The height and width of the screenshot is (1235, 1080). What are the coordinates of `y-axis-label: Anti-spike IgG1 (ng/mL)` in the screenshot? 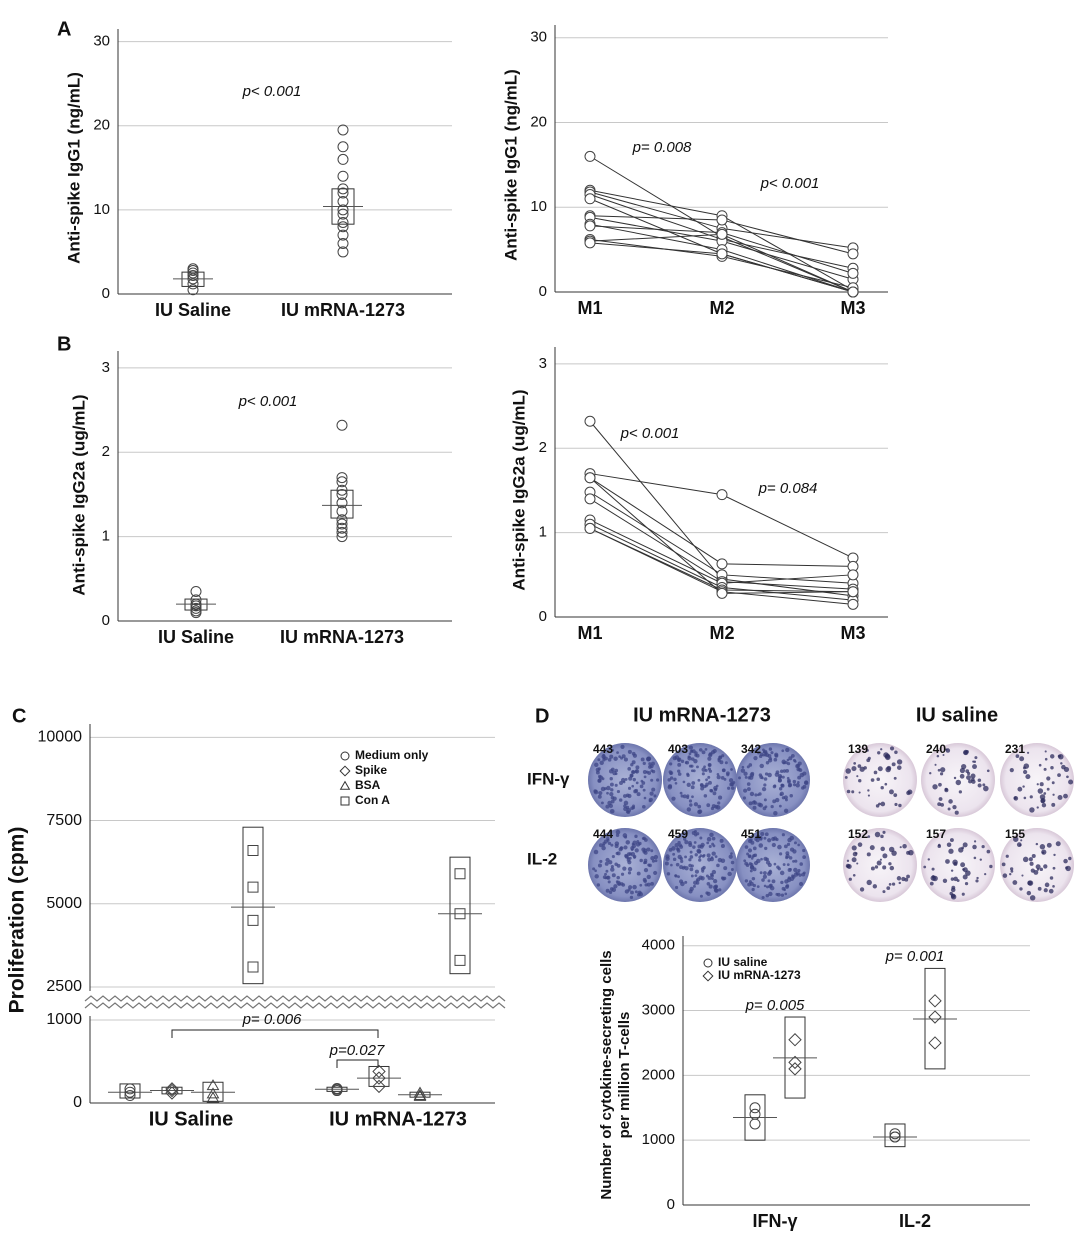 It's located at (73, 168).